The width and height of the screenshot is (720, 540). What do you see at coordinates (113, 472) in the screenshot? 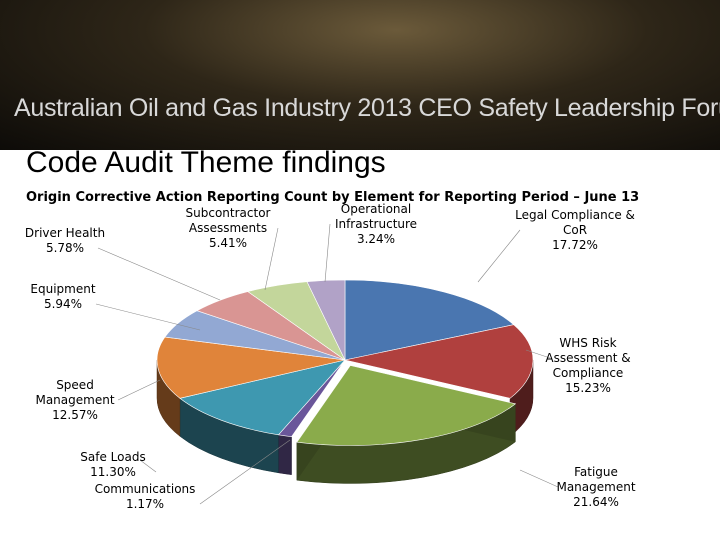
I see `value-label: 11.30%` at bounding box center [113, 472].